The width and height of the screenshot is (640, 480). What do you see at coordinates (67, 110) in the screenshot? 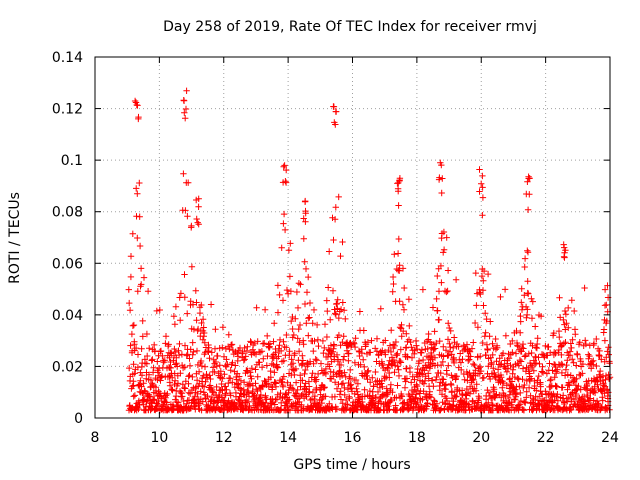
I see `y-tick-label: 0.12` at bounding box center [67, 110].